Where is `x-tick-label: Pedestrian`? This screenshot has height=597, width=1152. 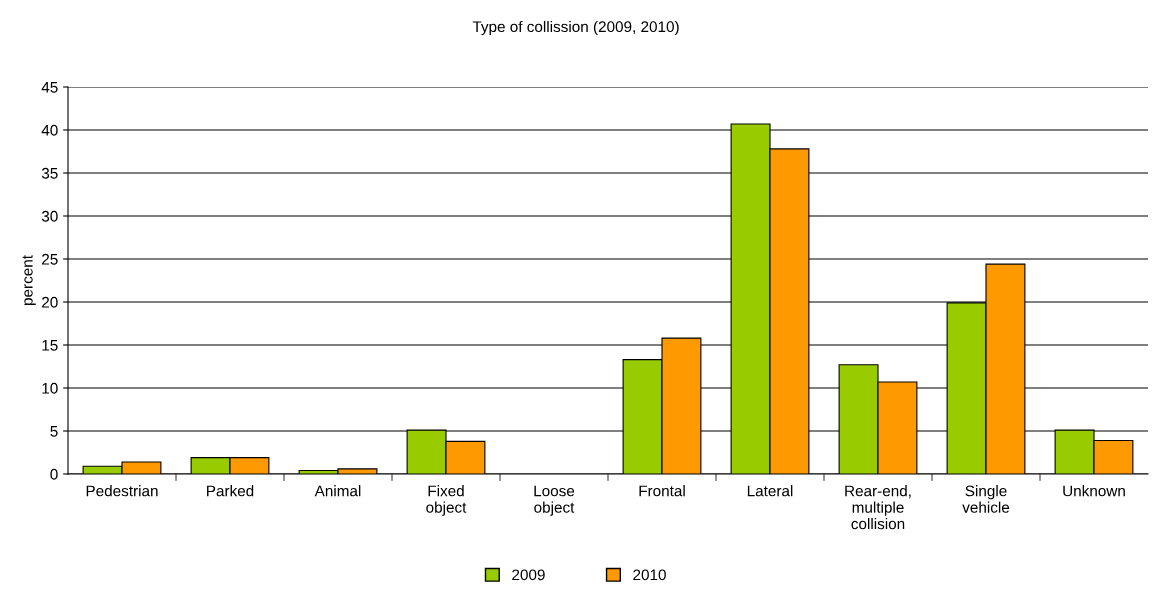 x-tick-label: Pedestrian is located at coordinates (122, 491).